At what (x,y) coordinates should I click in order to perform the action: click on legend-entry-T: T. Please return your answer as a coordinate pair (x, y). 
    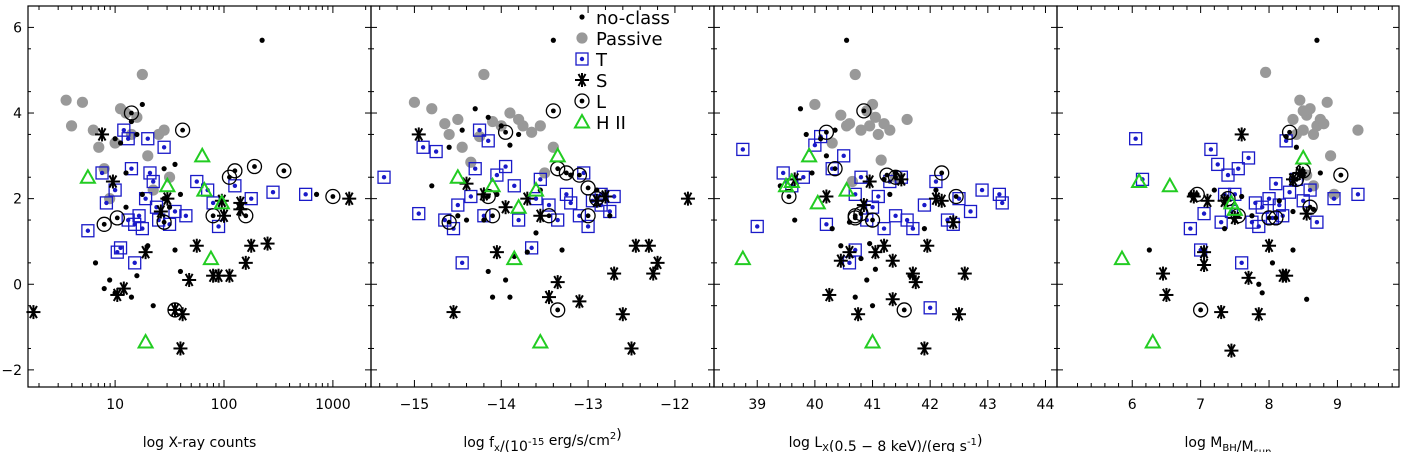
    Looking at the image, I should click on (591, 60).